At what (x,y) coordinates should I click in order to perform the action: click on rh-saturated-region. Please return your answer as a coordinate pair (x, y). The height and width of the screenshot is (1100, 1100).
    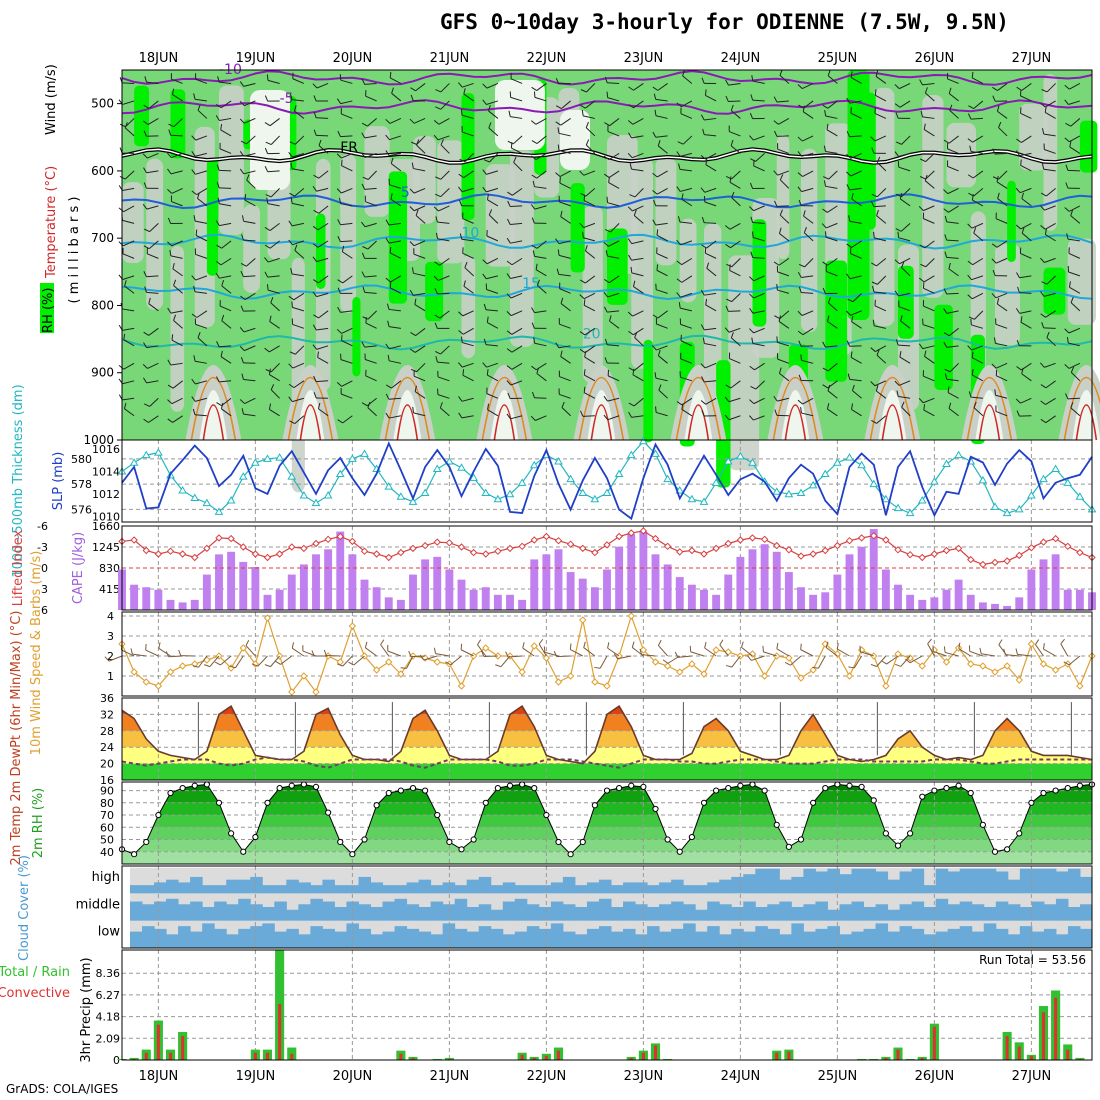
    Looking at the image, I should click on (943, 347).